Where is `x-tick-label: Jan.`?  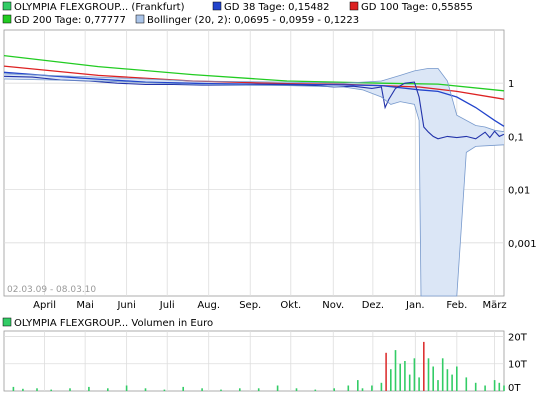
x-tick-label: Jan. is located at coordinates (415, 305).